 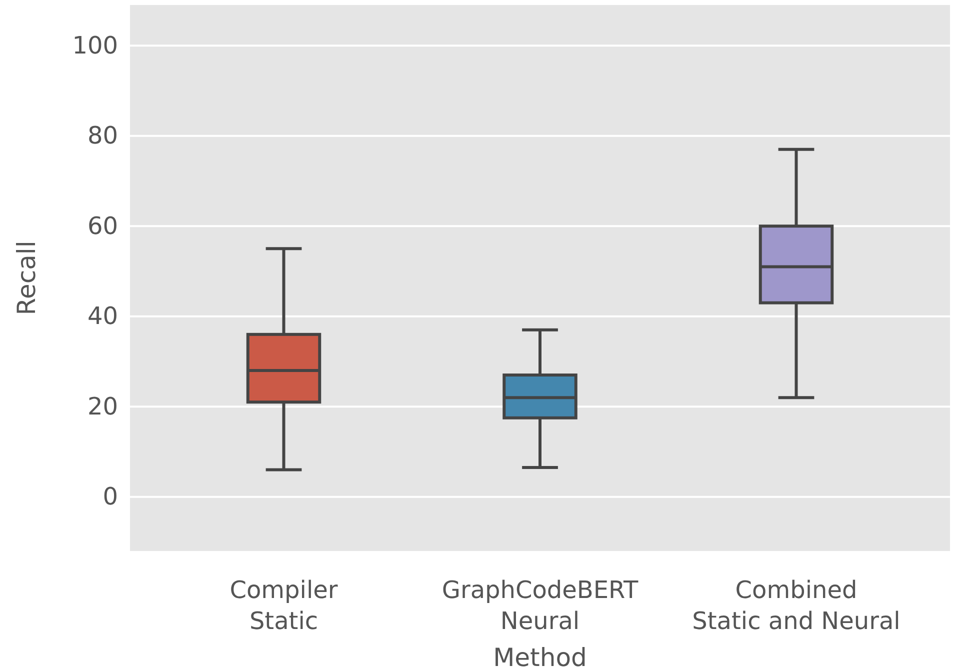 I want to click on y-tick-label: 20, so click(x=102, y=406).